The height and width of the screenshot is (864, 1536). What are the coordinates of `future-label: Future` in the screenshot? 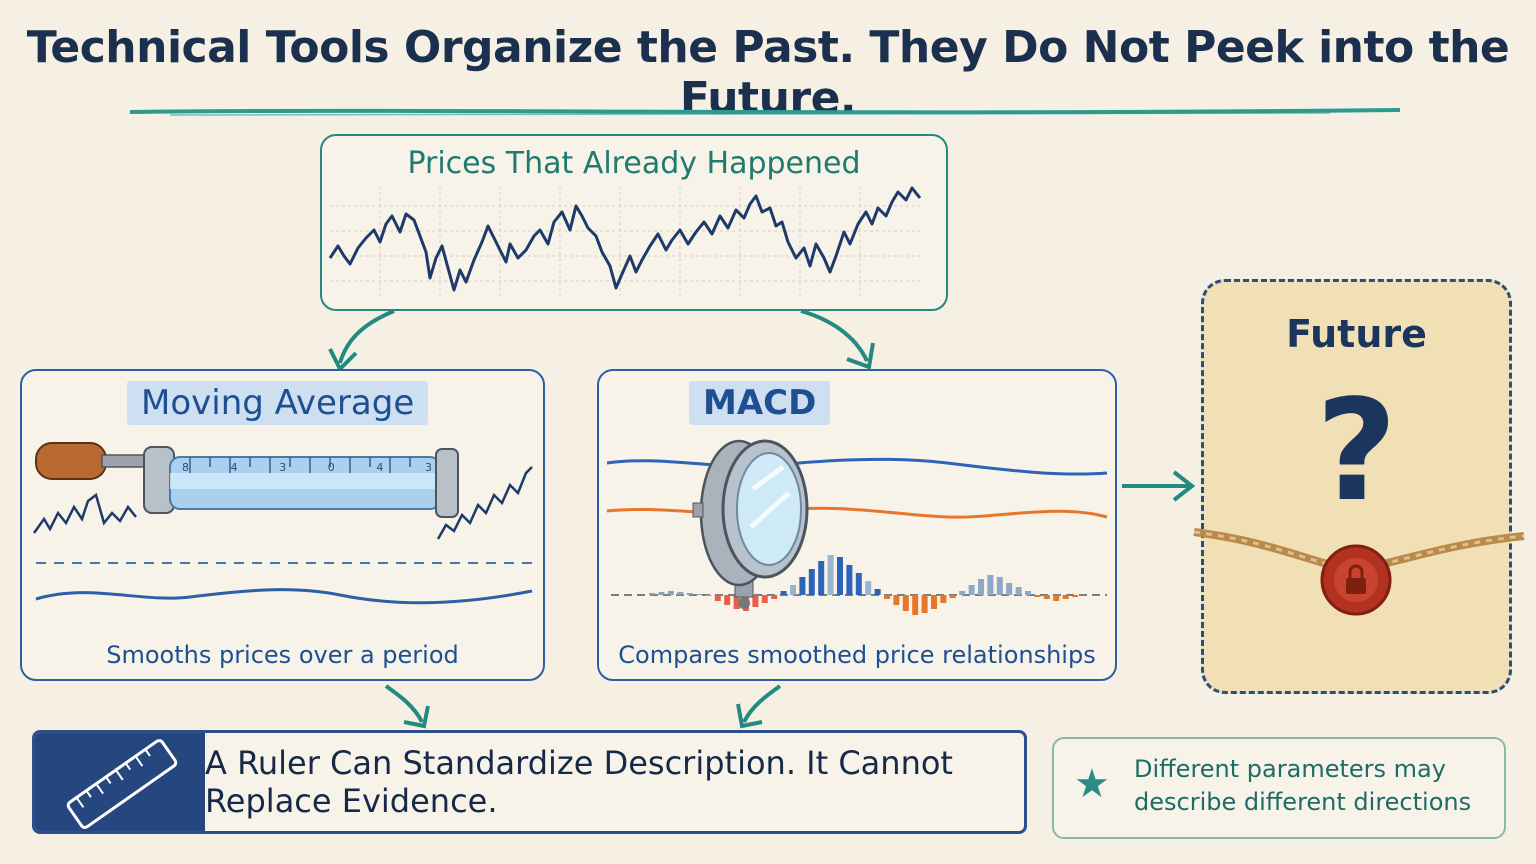 It's located at (1356, 334).